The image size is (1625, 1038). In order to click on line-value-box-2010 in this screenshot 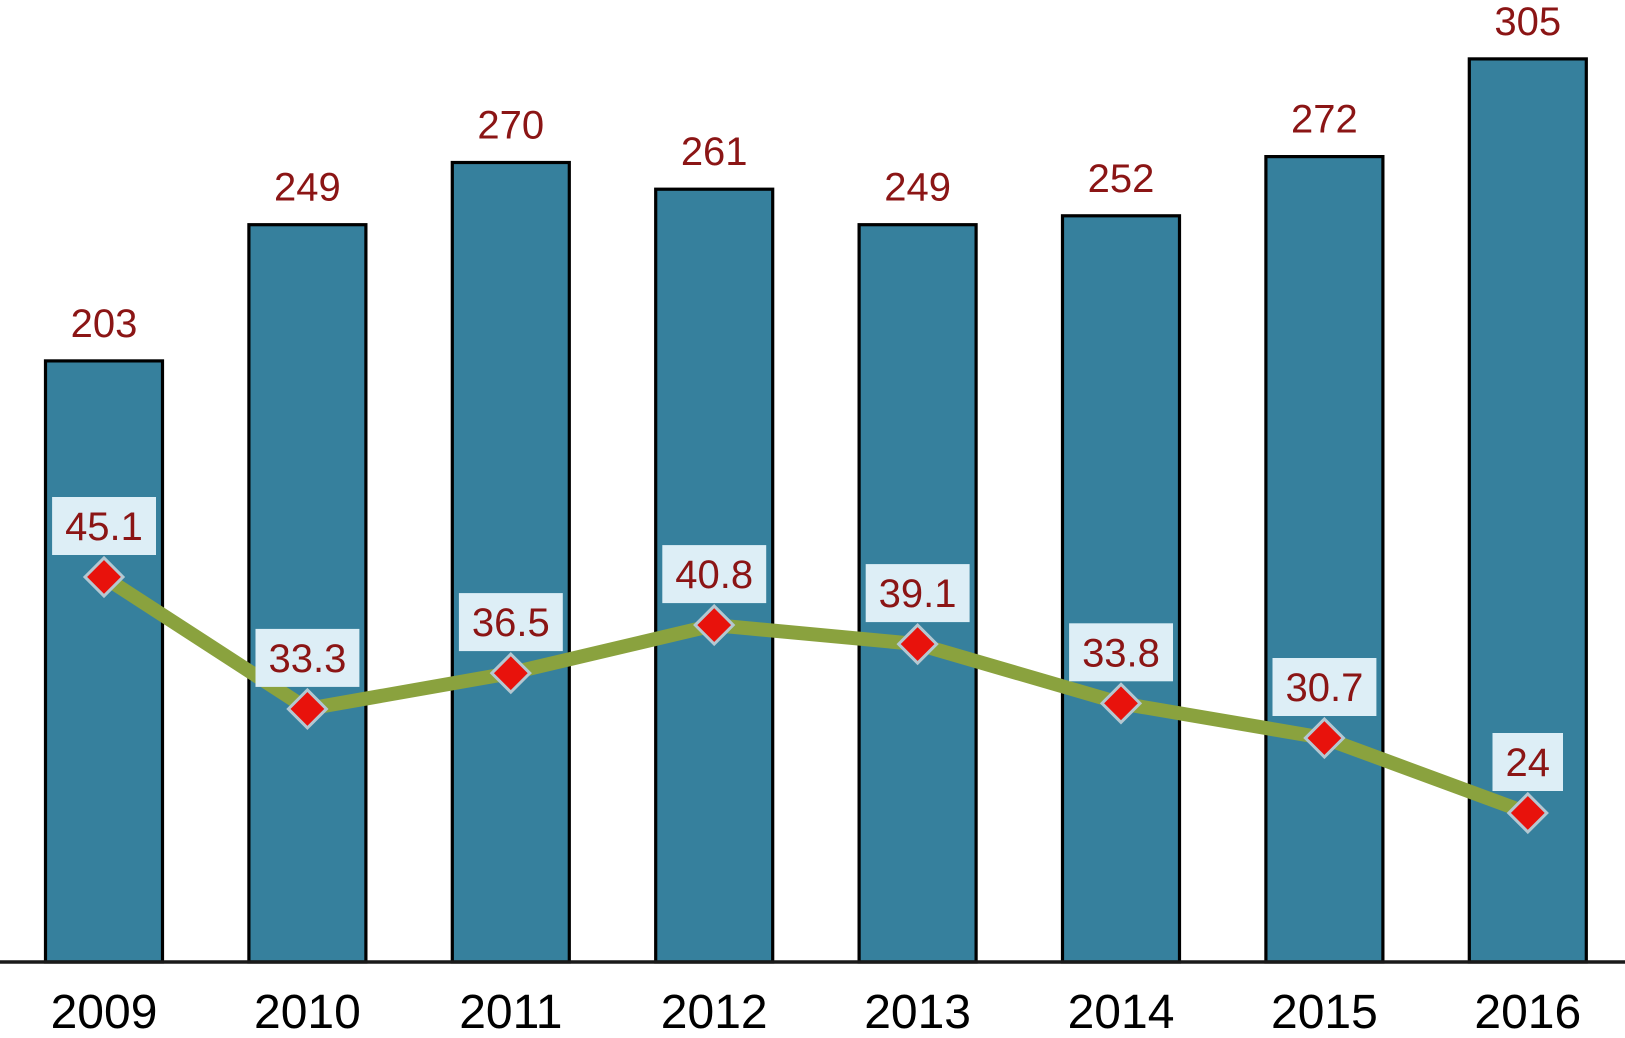, I will do `click(307, 657)`.